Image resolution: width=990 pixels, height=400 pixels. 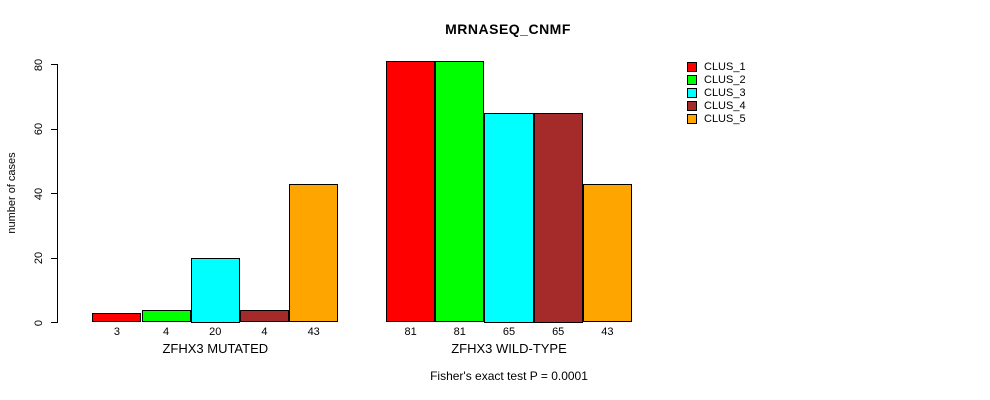 What do you see at coordinates (314, 253) in the screenshot?
I see `bar-clus_5-zfhx3-mutated` at bounding box center [314, 253].